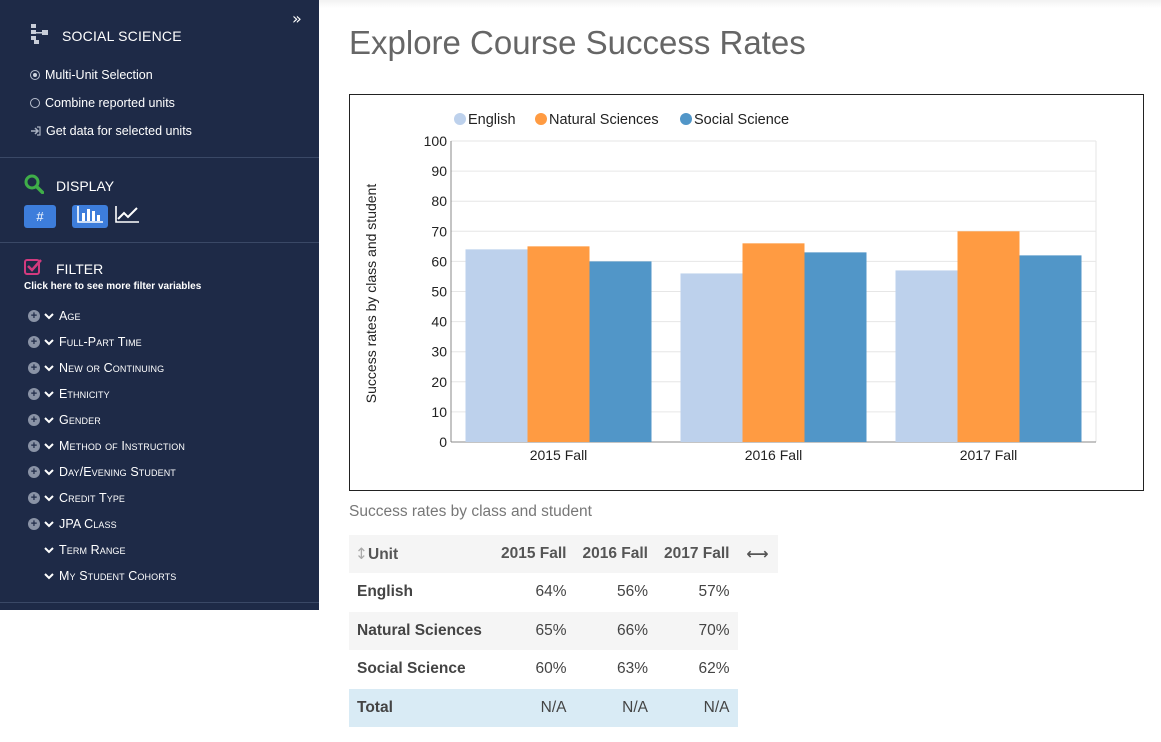 The image size is (1161, 742). I want to click on filter-label: Gender, so click(80, 420).